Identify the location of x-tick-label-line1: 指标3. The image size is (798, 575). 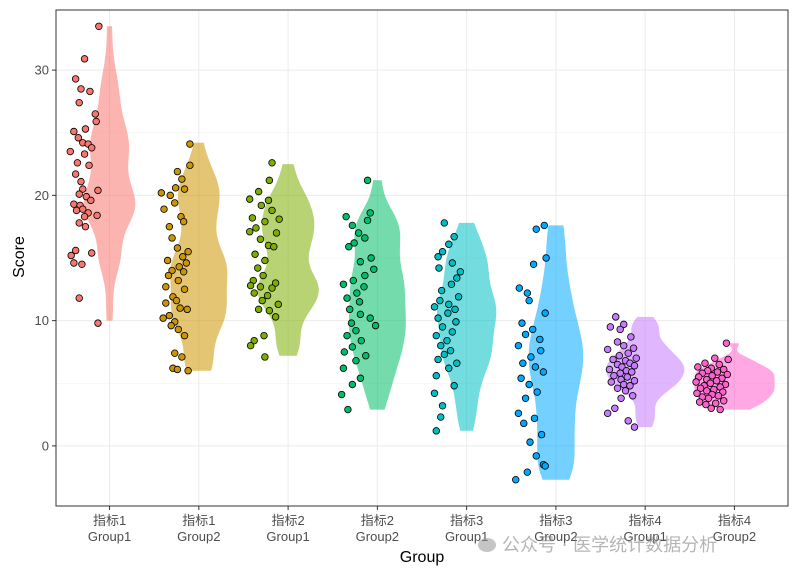
(555, 520).